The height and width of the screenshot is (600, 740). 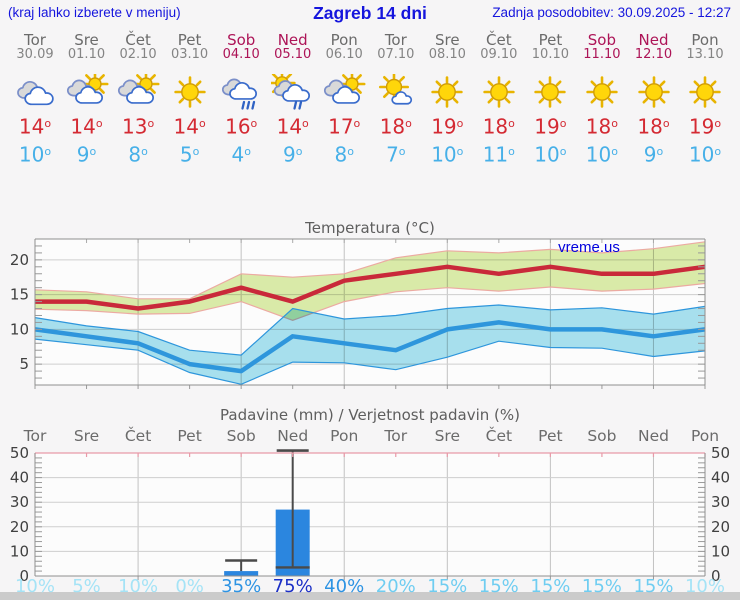 What do you see at coordinates (653, 126) in the screenshot?
I see `tmax-label: 18o` at bounding box center [653, 126].